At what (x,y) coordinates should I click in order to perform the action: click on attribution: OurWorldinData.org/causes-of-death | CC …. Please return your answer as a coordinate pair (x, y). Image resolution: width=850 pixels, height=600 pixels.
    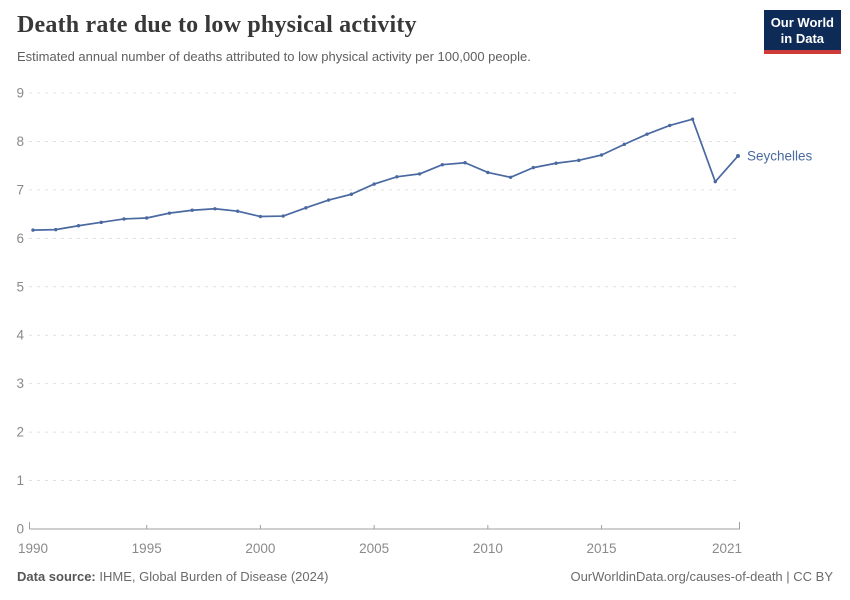
    Looking at the image, I should click on (701, 576).